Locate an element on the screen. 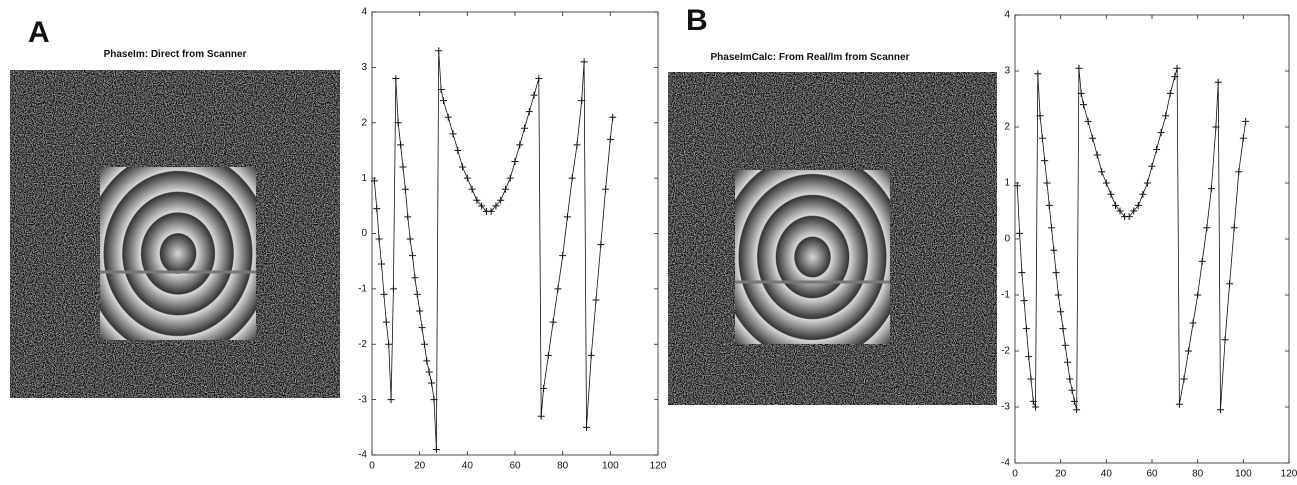 The image size is (1297, 485). y-tick-label: 1 is located at coordinates (1007, 183).